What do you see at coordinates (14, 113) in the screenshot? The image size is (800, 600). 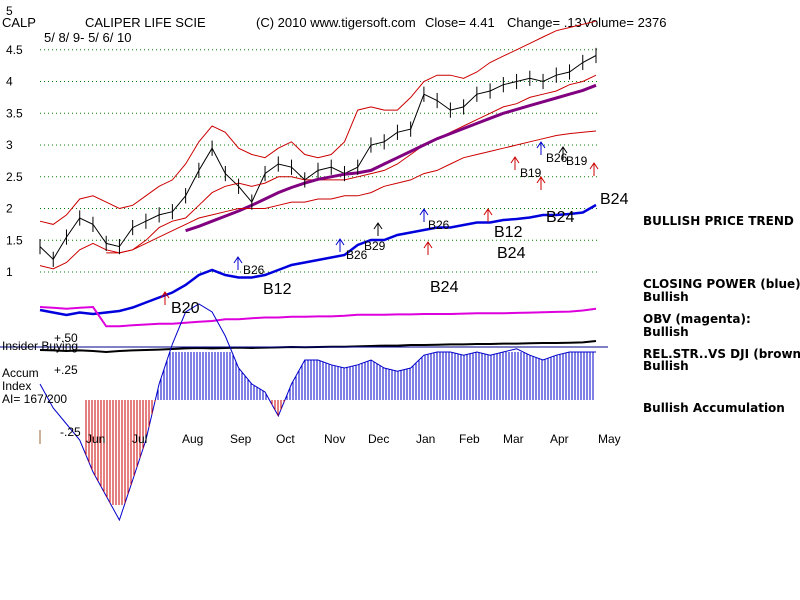 I see `y-tick-label: 3.5` at bounding box center [14, 113].